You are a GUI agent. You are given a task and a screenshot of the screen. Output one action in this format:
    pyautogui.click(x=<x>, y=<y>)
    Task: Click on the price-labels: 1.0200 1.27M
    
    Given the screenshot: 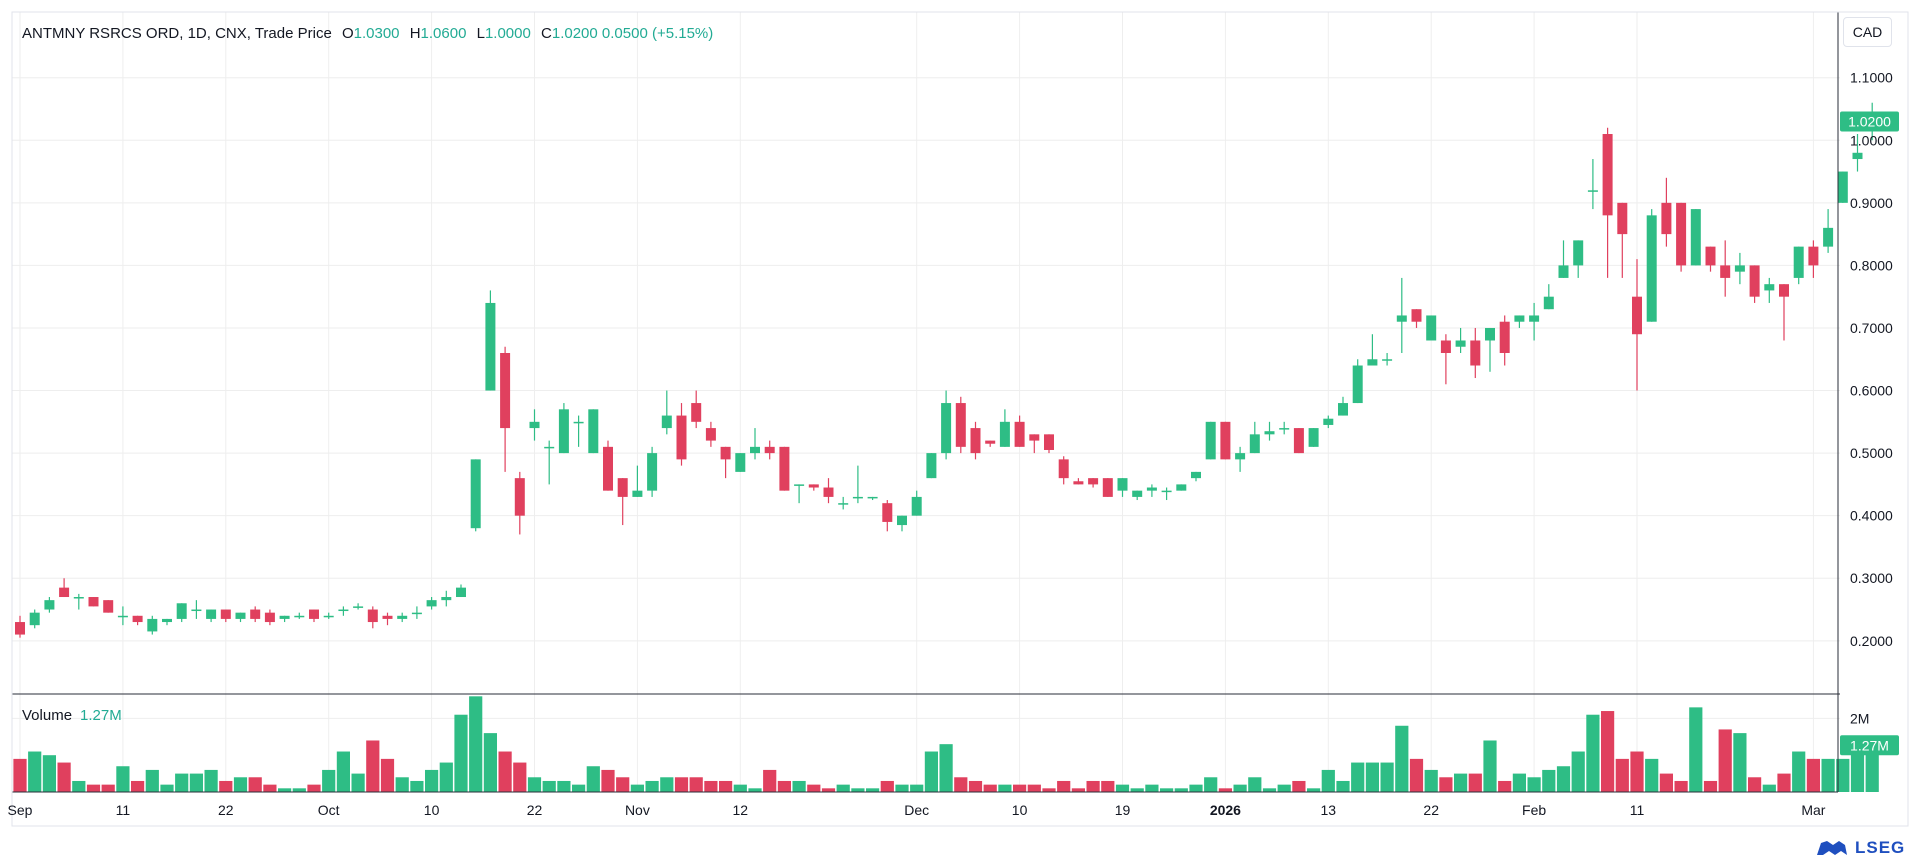 What is the action you would take?
    pyautogui.click(x=1869, y=433)
    